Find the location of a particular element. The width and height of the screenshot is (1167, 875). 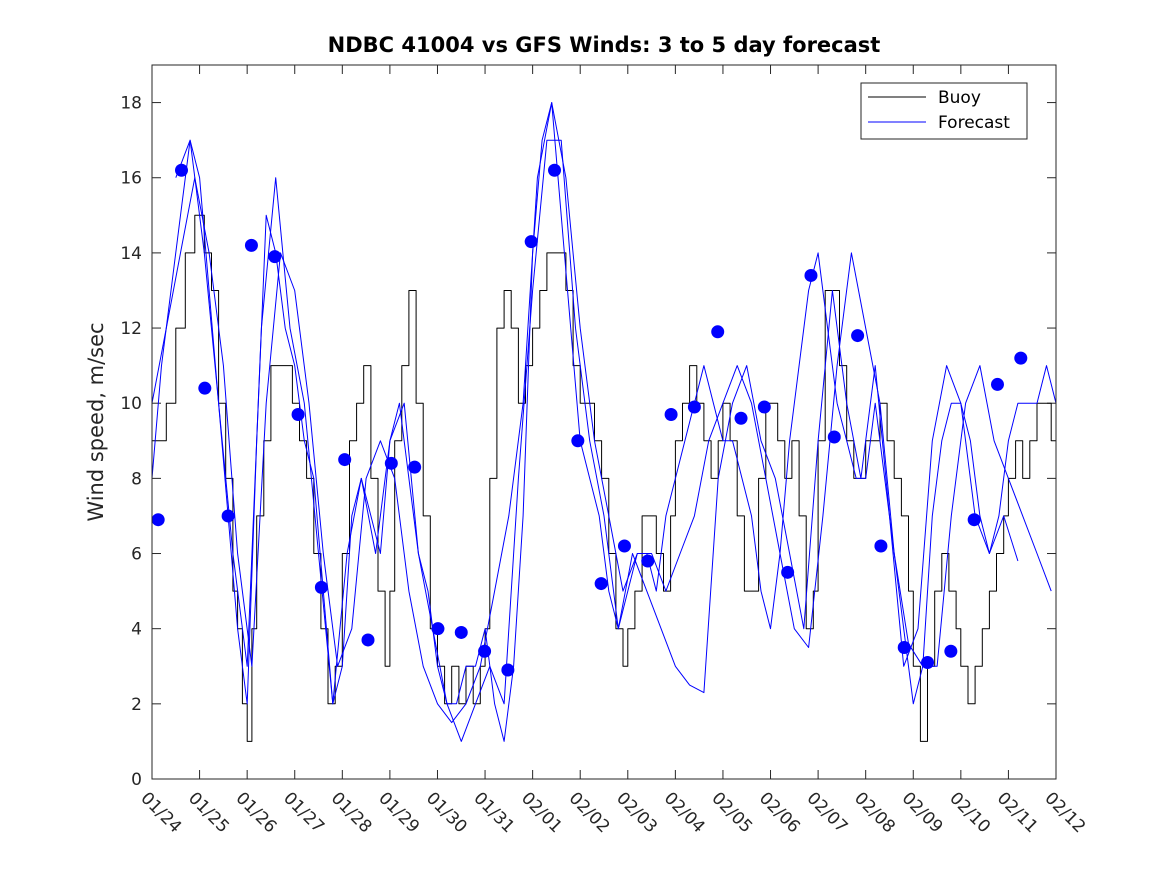

y-tick-label: 4 is located at coordinates (136, 630).